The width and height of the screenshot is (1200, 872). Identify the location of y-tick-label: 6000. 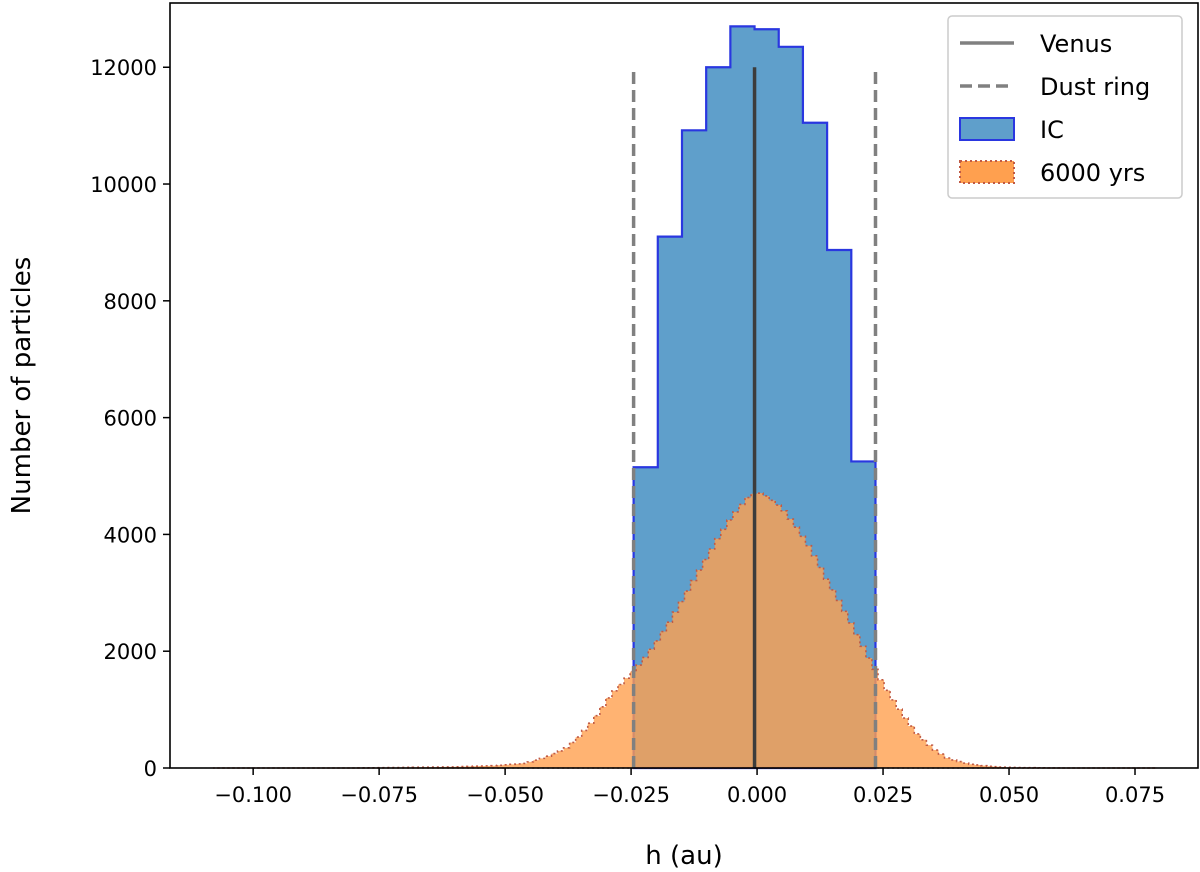
(130, 419).